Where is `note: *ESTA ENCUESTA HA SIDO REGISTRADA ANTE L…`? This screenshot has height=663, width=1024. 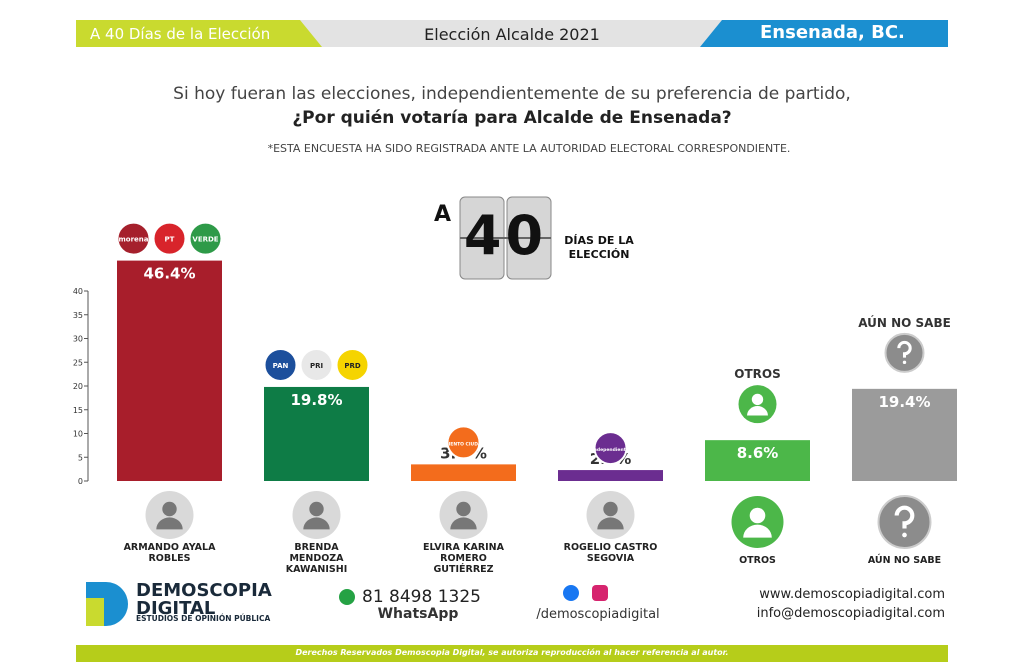
note: *ESTA ENCUESTA HA SIDO REGISTRADA ANTE L… is located at coordinates (529, 148).